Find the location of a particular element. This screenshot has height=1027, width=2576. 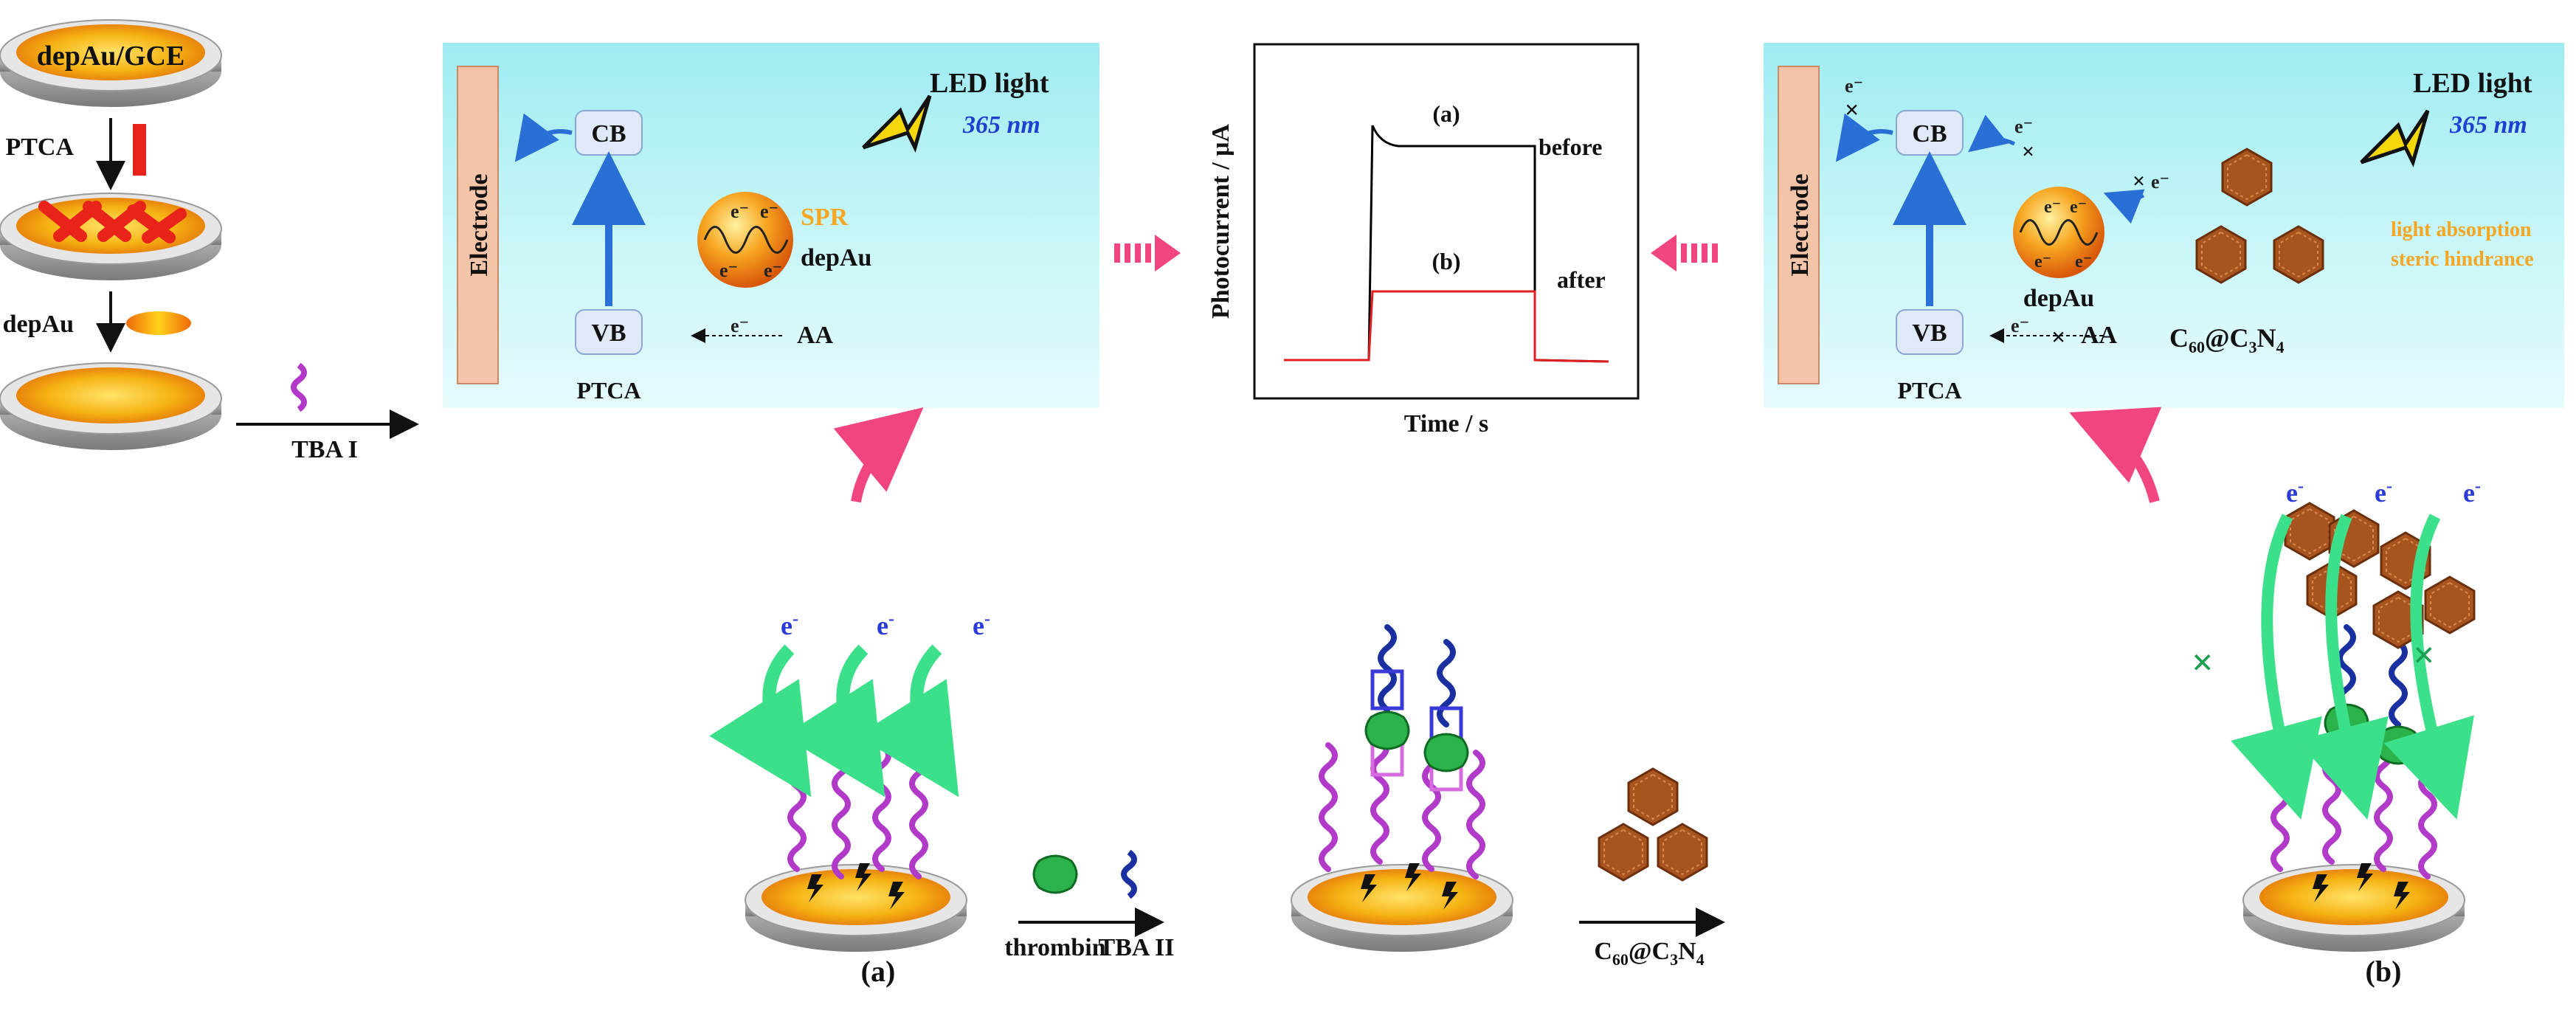

chart-xlabel: Time / s is located at coordinates (1446, 424).